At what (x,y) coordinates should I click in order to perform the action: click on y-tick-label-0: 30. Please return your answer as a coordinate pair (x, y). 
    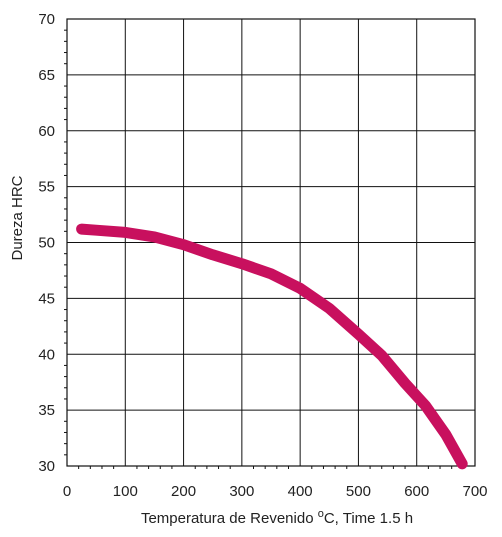
    Looking at the image, I should click on (46, 466).